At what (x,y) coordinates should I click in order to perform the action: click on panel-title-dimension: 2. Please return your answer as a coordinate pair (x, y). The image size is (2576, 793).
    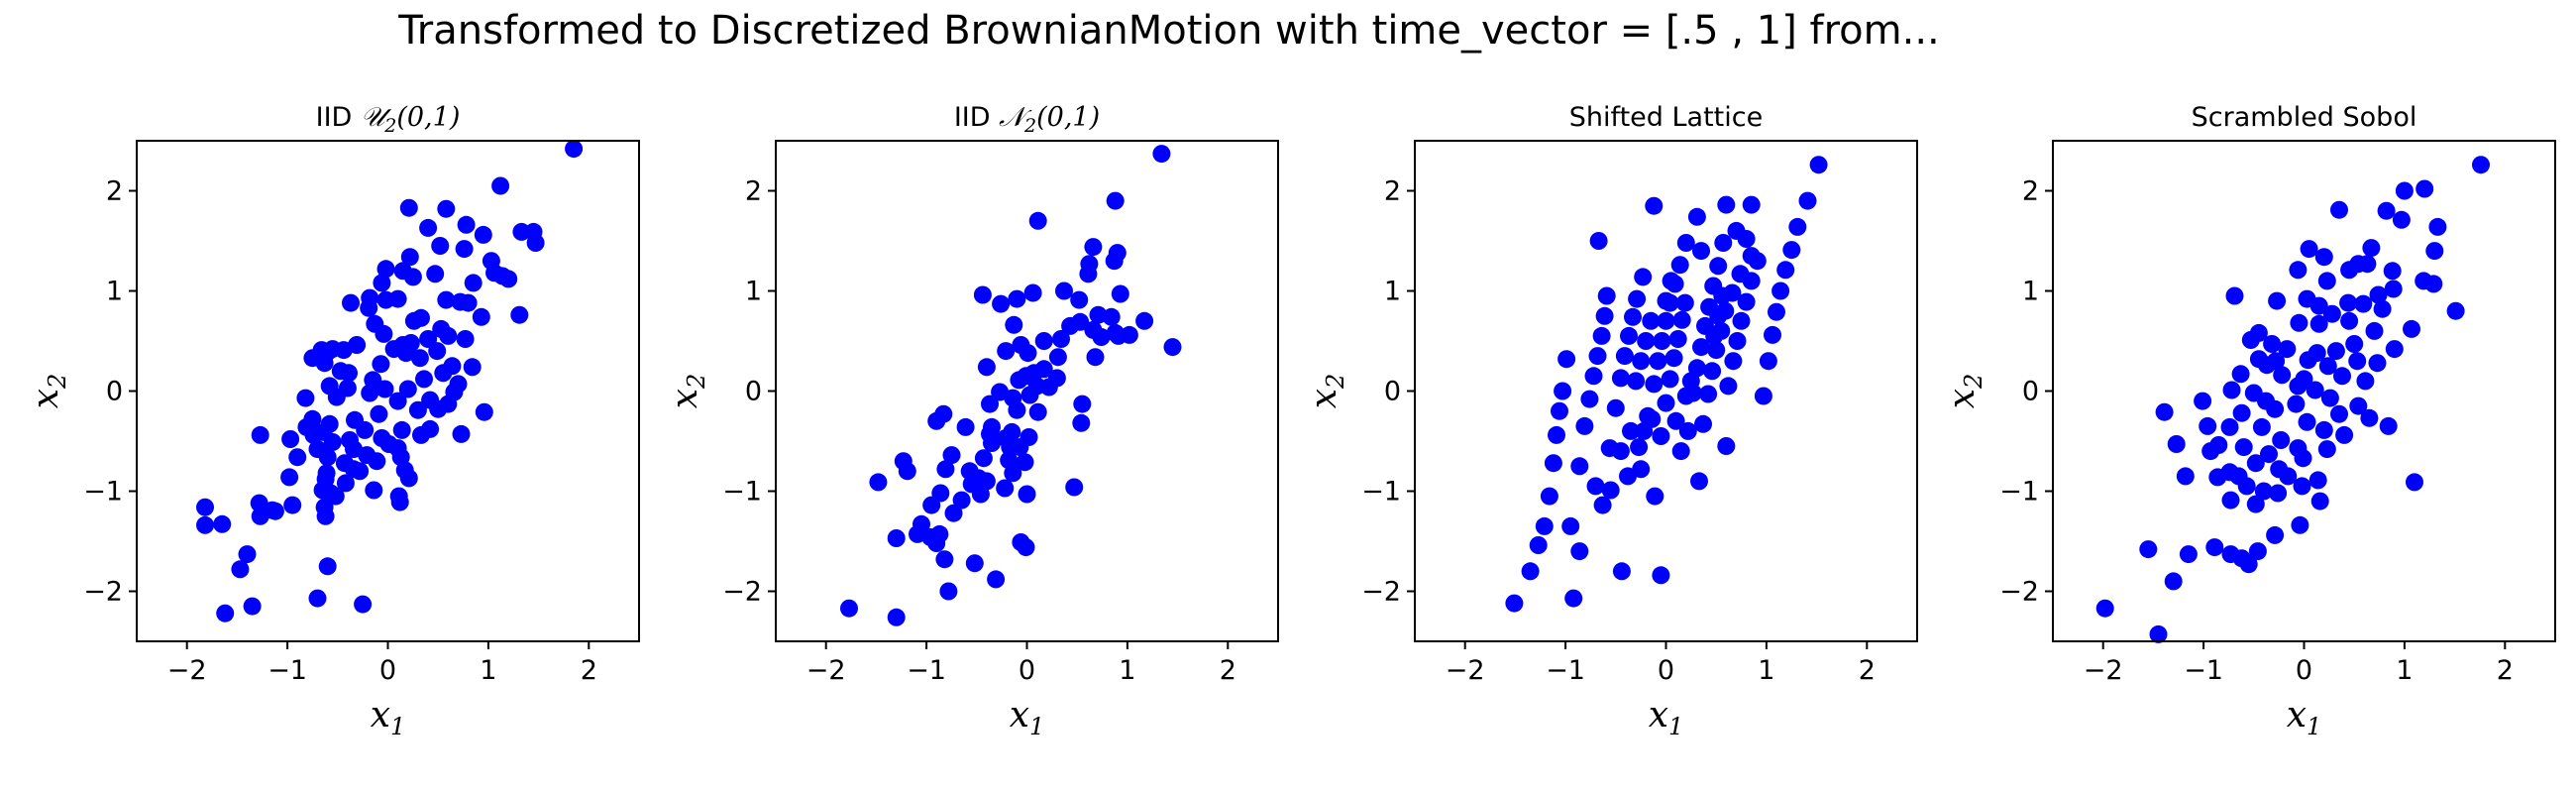
    Looking at the image, I should click on (389, 126).